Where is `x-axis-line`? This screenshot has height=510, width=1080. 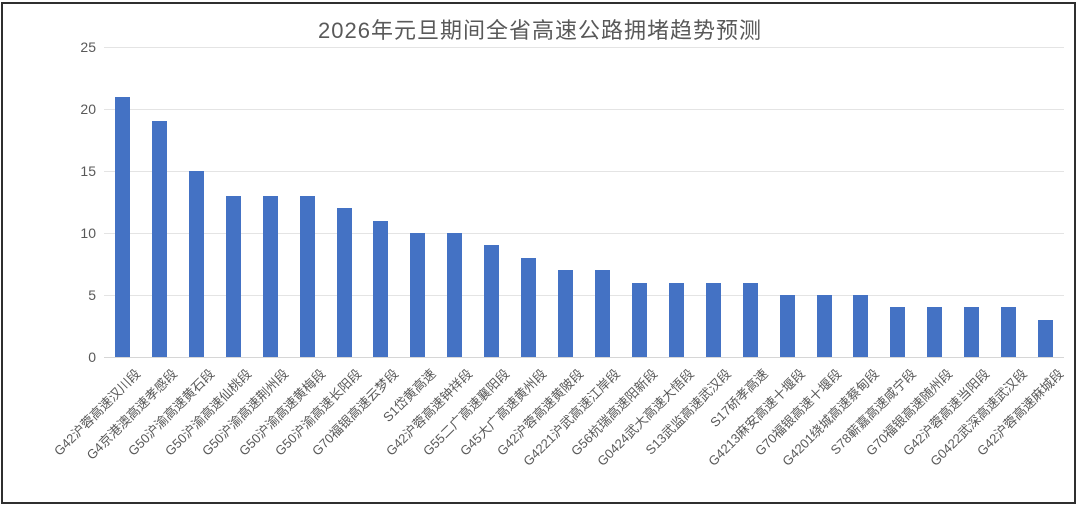 x-axis-line is located at coordinates (584, 357).